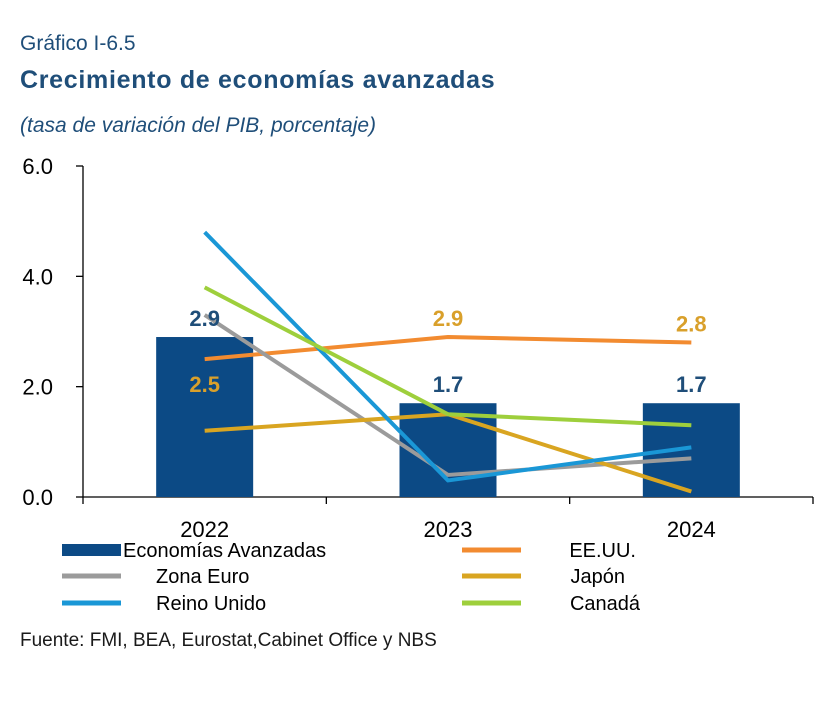  Describe the element at coordinates (91, 550) in the screenshot. I see `legend-swatch-econom-as-avanzadas` at that location.